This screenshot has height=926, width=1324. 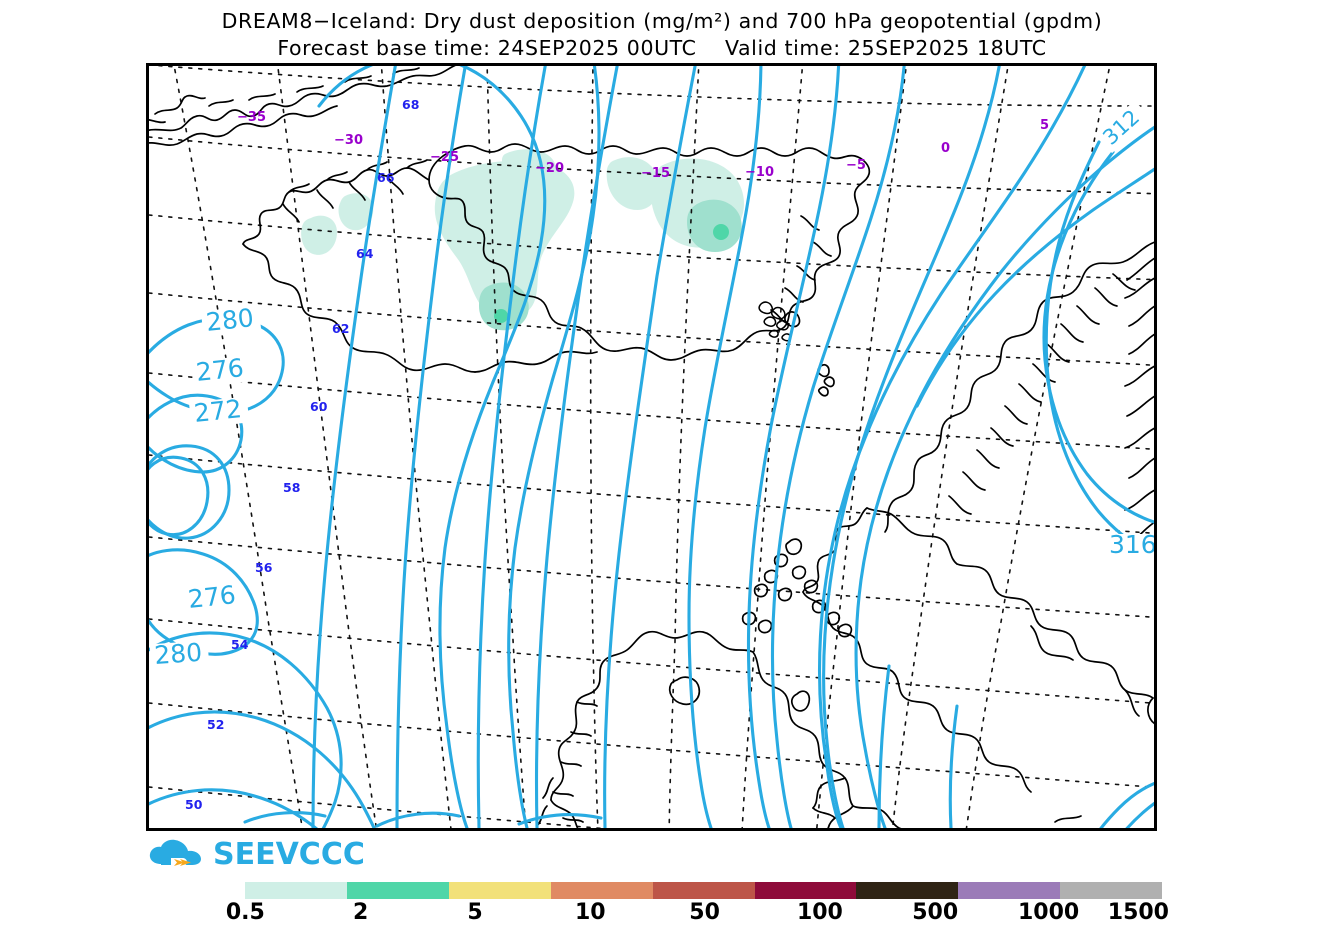 What do you see at coordinates (549, 168) in the screenshot?
I see `lon-label: −20` at bounding box center [549, 168].